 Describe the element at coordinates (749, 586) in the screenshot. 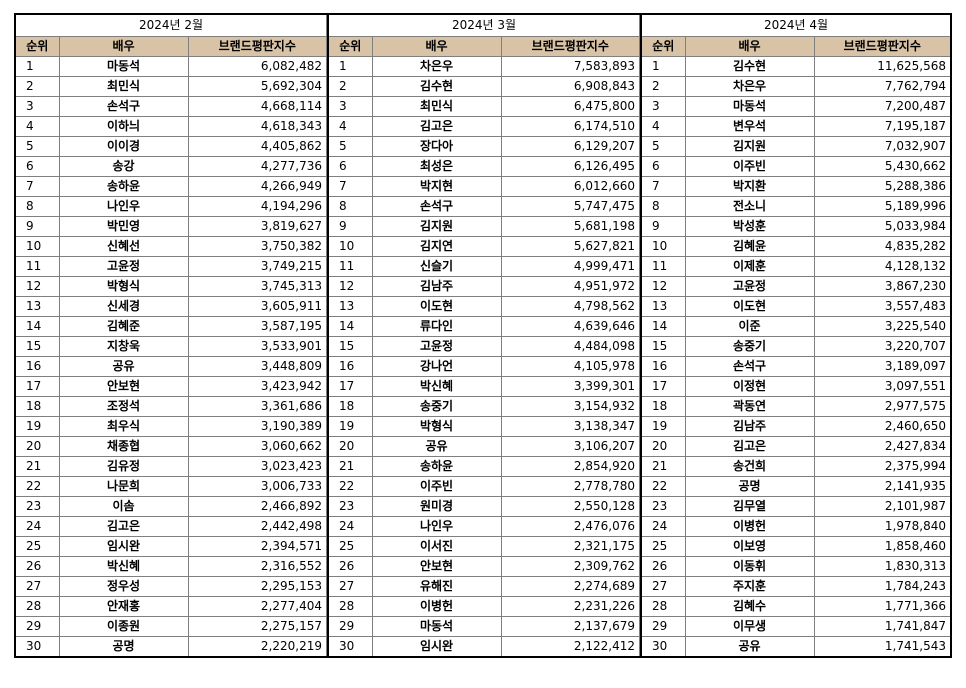

I see `actor-name-cell: 주지훈` at that location.